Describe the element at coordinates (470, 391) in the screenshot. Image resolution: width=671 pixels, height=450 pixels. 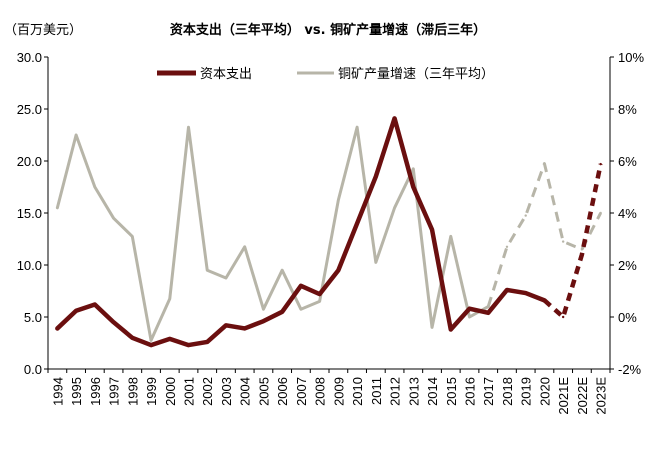
I see `x-tick-label: 2016` at that location.